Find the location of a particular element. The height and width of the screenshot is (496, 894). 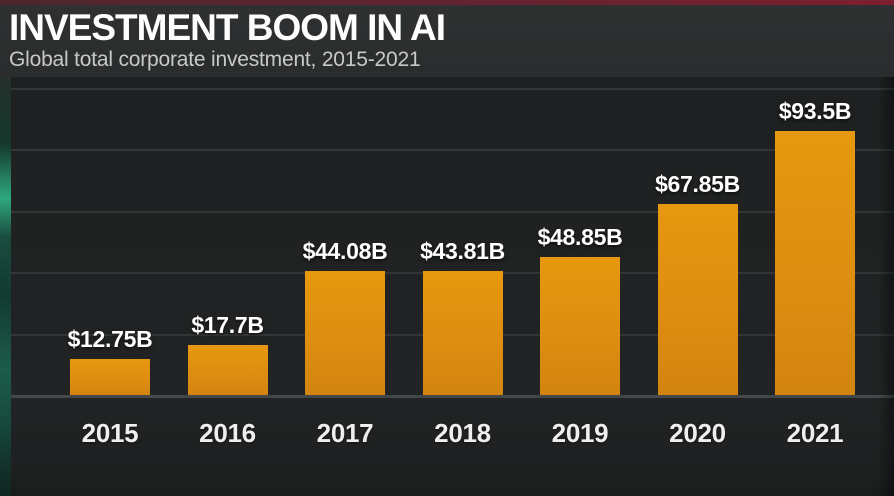

x-axis-tick-2020: 2020 is located at coordinates (697, 433).